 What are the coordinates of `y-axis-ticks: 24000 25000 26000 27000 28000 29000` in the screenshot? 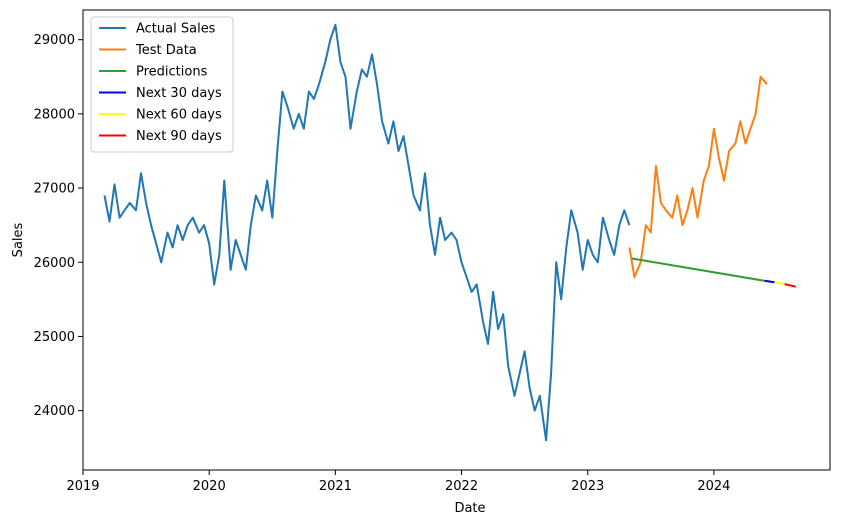 It's located at (58, 226).